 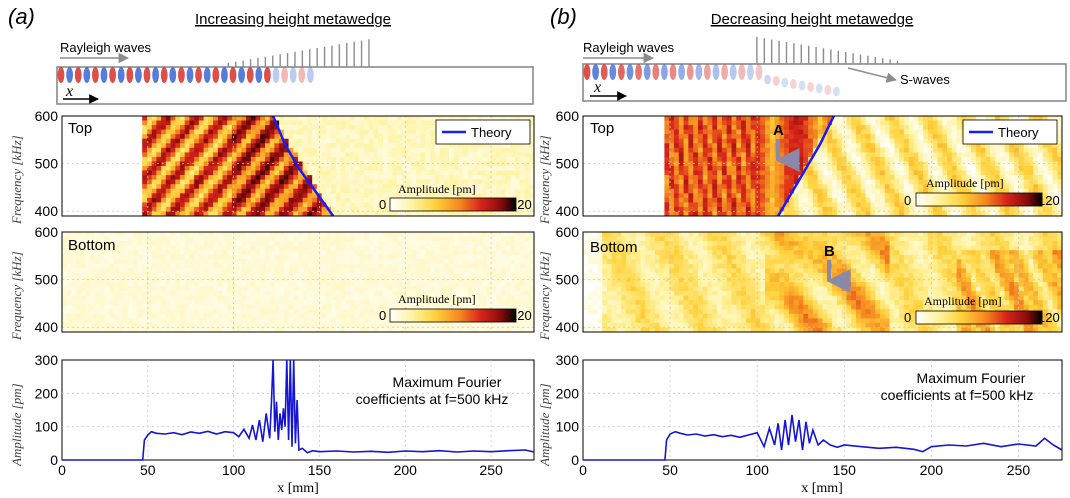 What do you see at coordinates (776, 81) in the screenshot?
I see `wave-lobe` at bounding box center [776, 81].